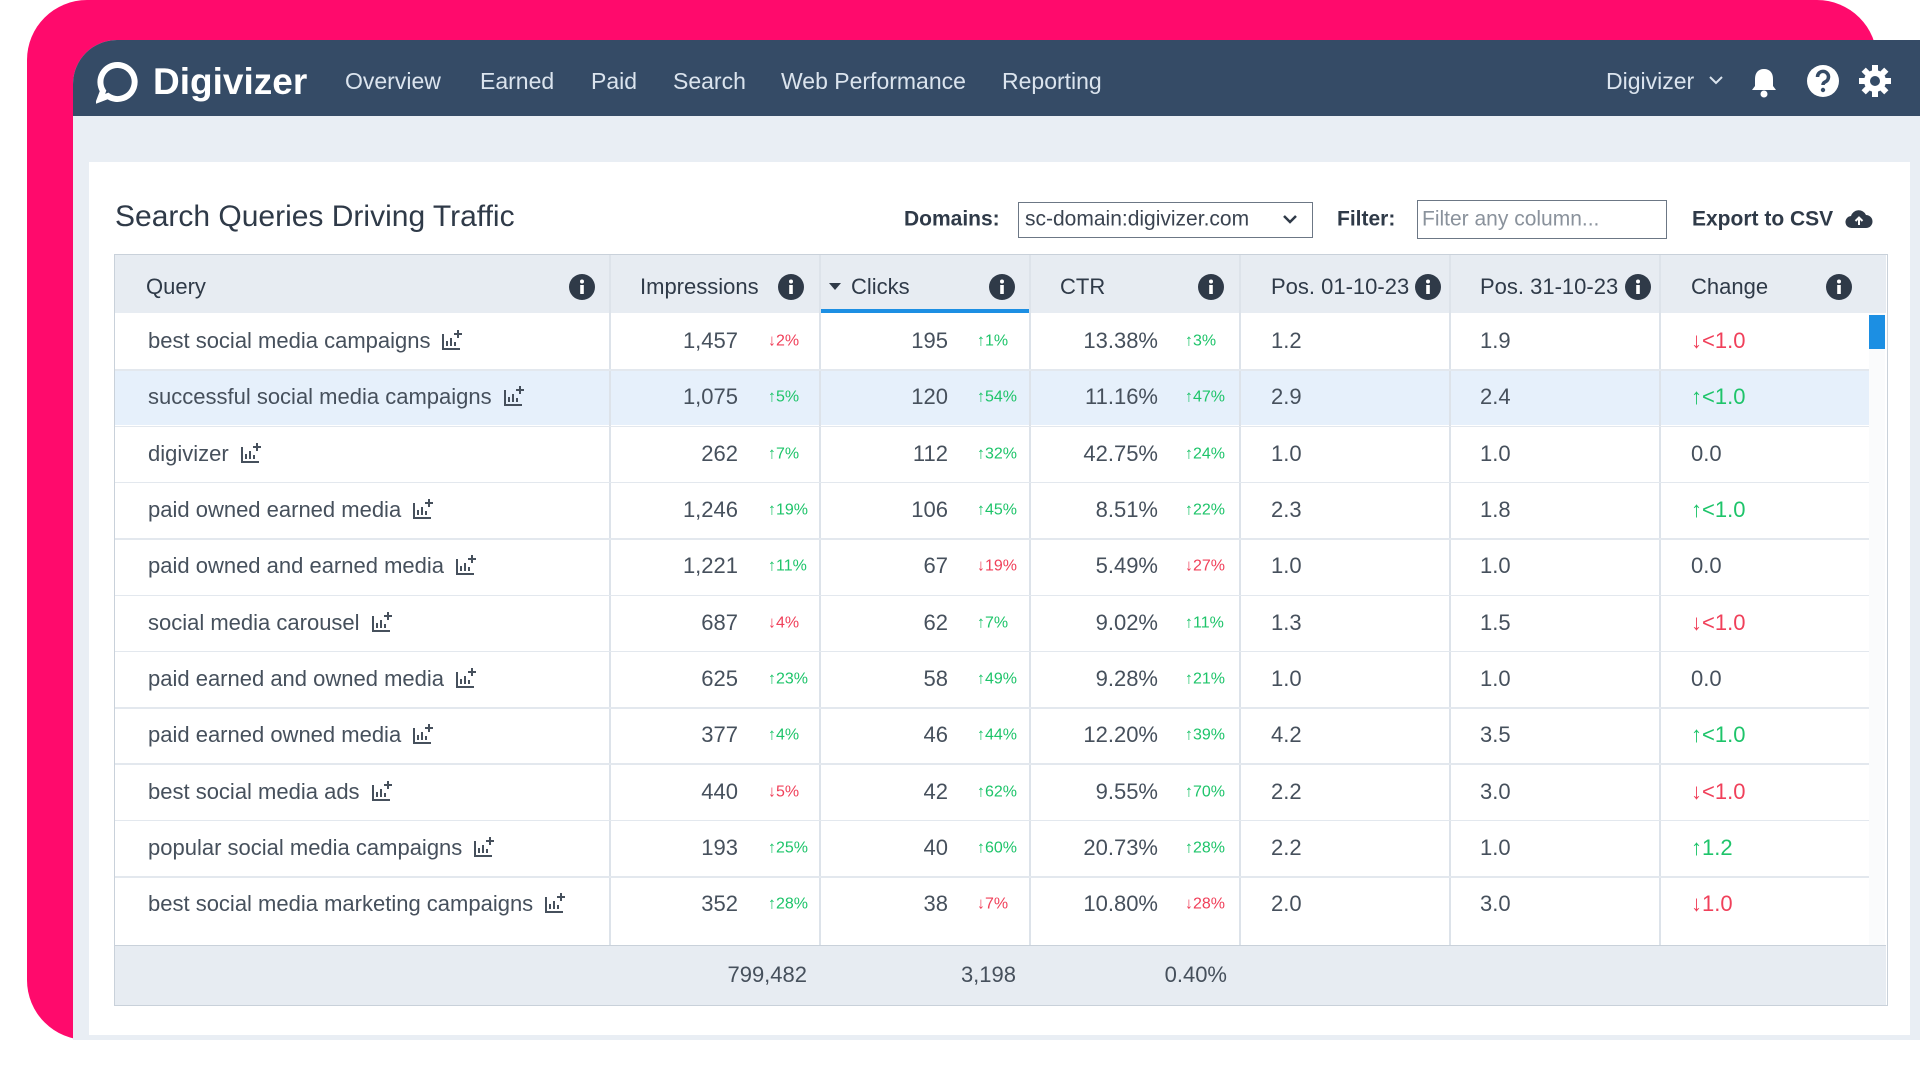 This screenshot has width=1920, height=1080. What do you see at coordinates (880, 286) in the screenshot?
I see `column-header: Clicks` at bounding box center [880, 286].